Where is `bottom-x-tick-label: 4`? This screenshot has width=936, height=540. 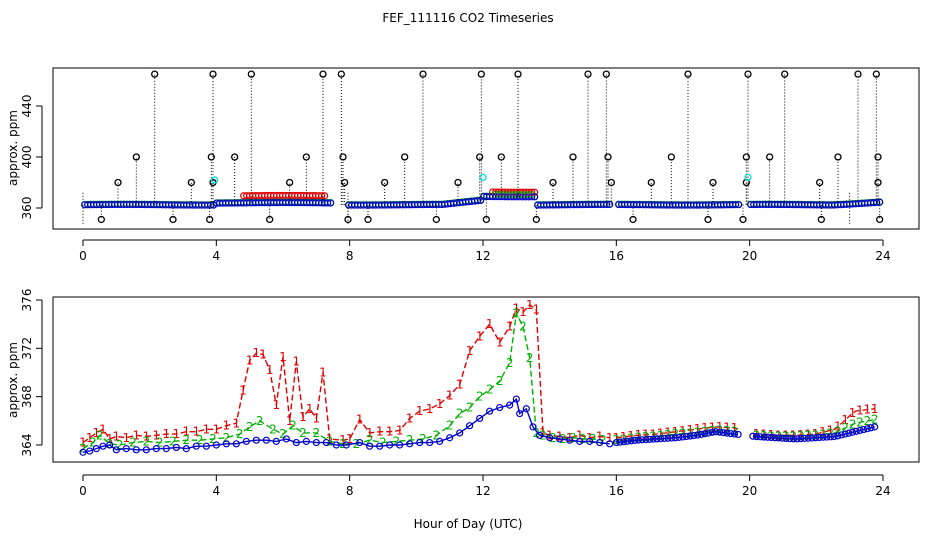 bottom-x-tick-label: 4 is located at coordinates (217, 491).